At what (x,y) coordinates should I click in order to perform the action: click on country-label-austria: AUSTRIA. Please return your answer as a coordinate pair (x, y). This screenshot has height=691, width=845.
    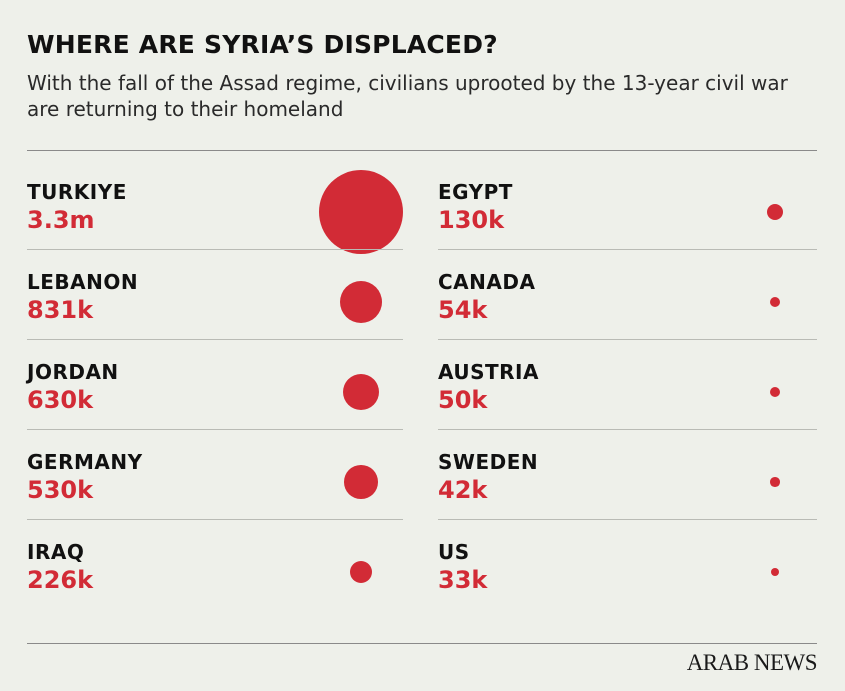
    Looking at the image, I should click on (488, 372).